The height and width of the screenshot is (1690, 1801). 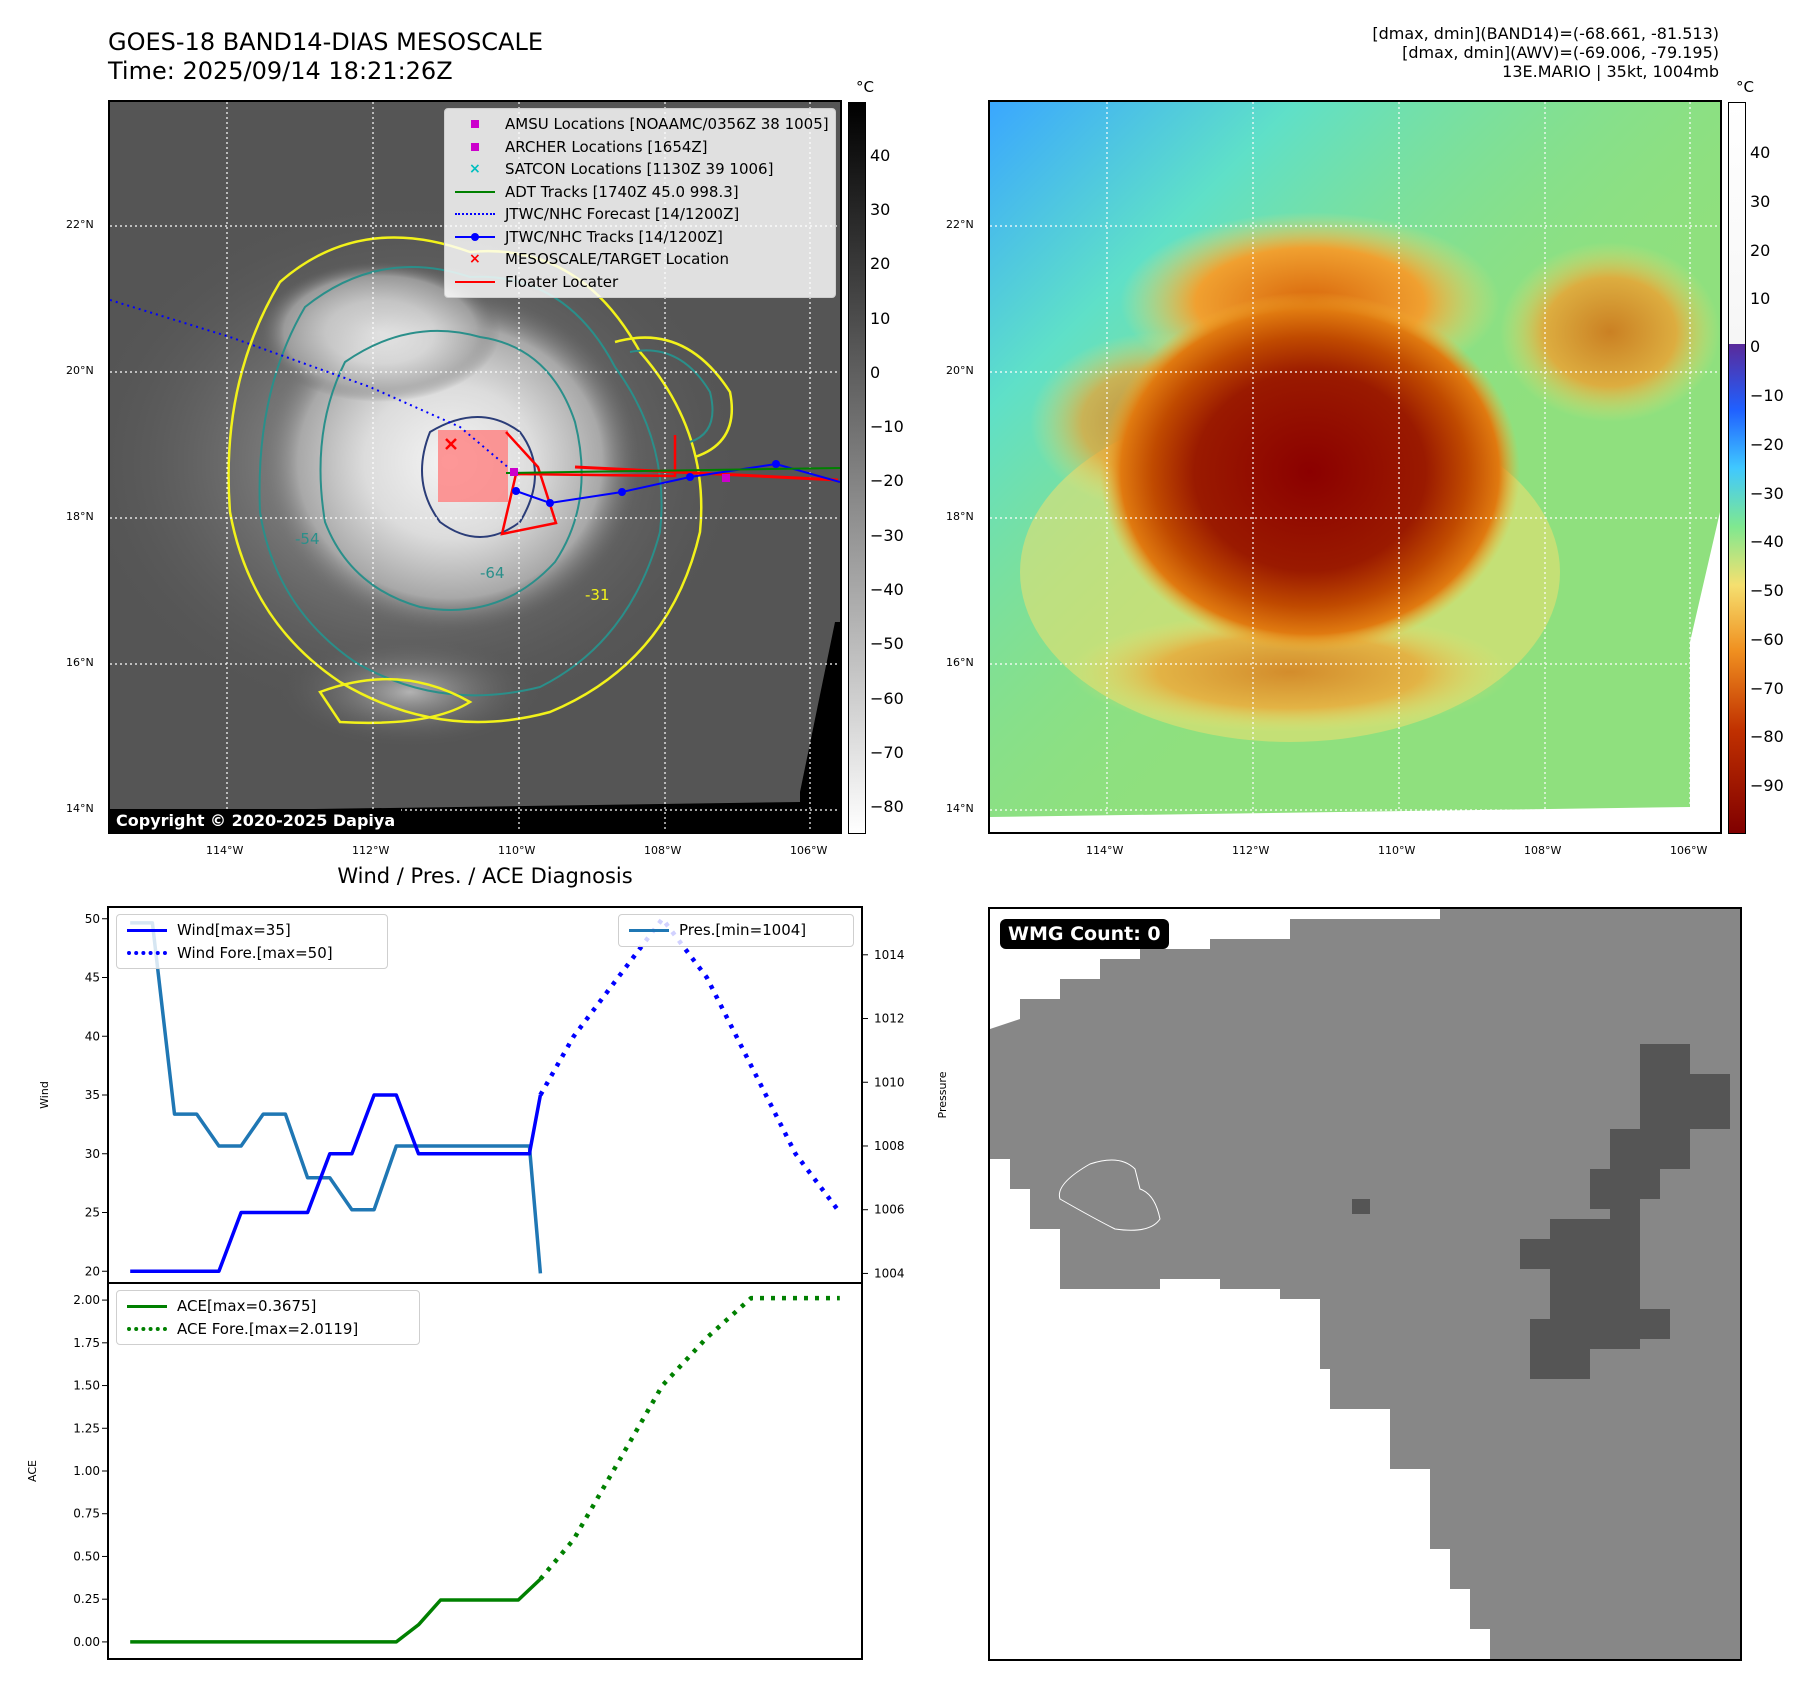 What do you see at coordinates (1745, 87) in the screenshot?
I see `color-colorbar-unit: °C` at bounding box center [1745, 87].